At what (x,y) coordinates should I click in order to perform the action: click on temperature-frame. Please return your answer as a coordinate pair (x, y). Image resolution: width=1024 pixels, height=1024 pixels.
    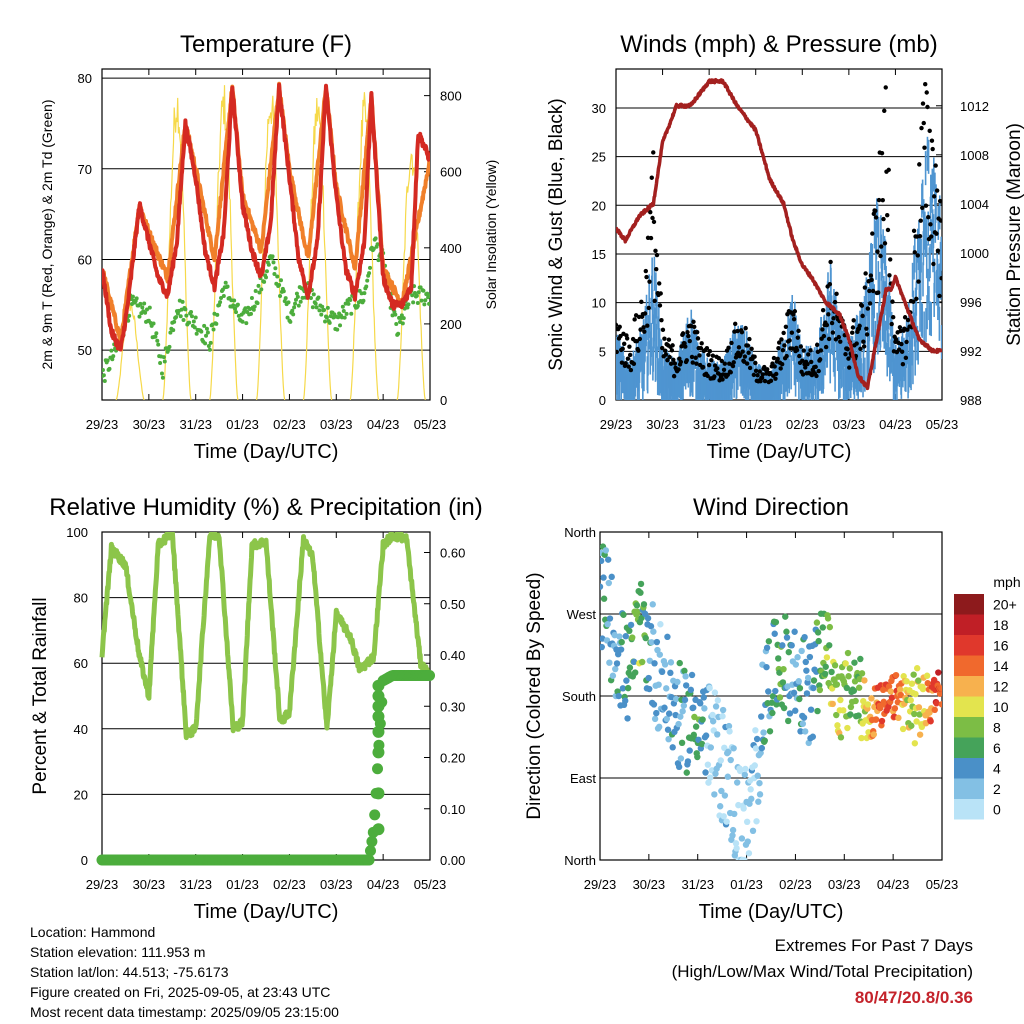
    Looking at the image, I should click on (266, 234).